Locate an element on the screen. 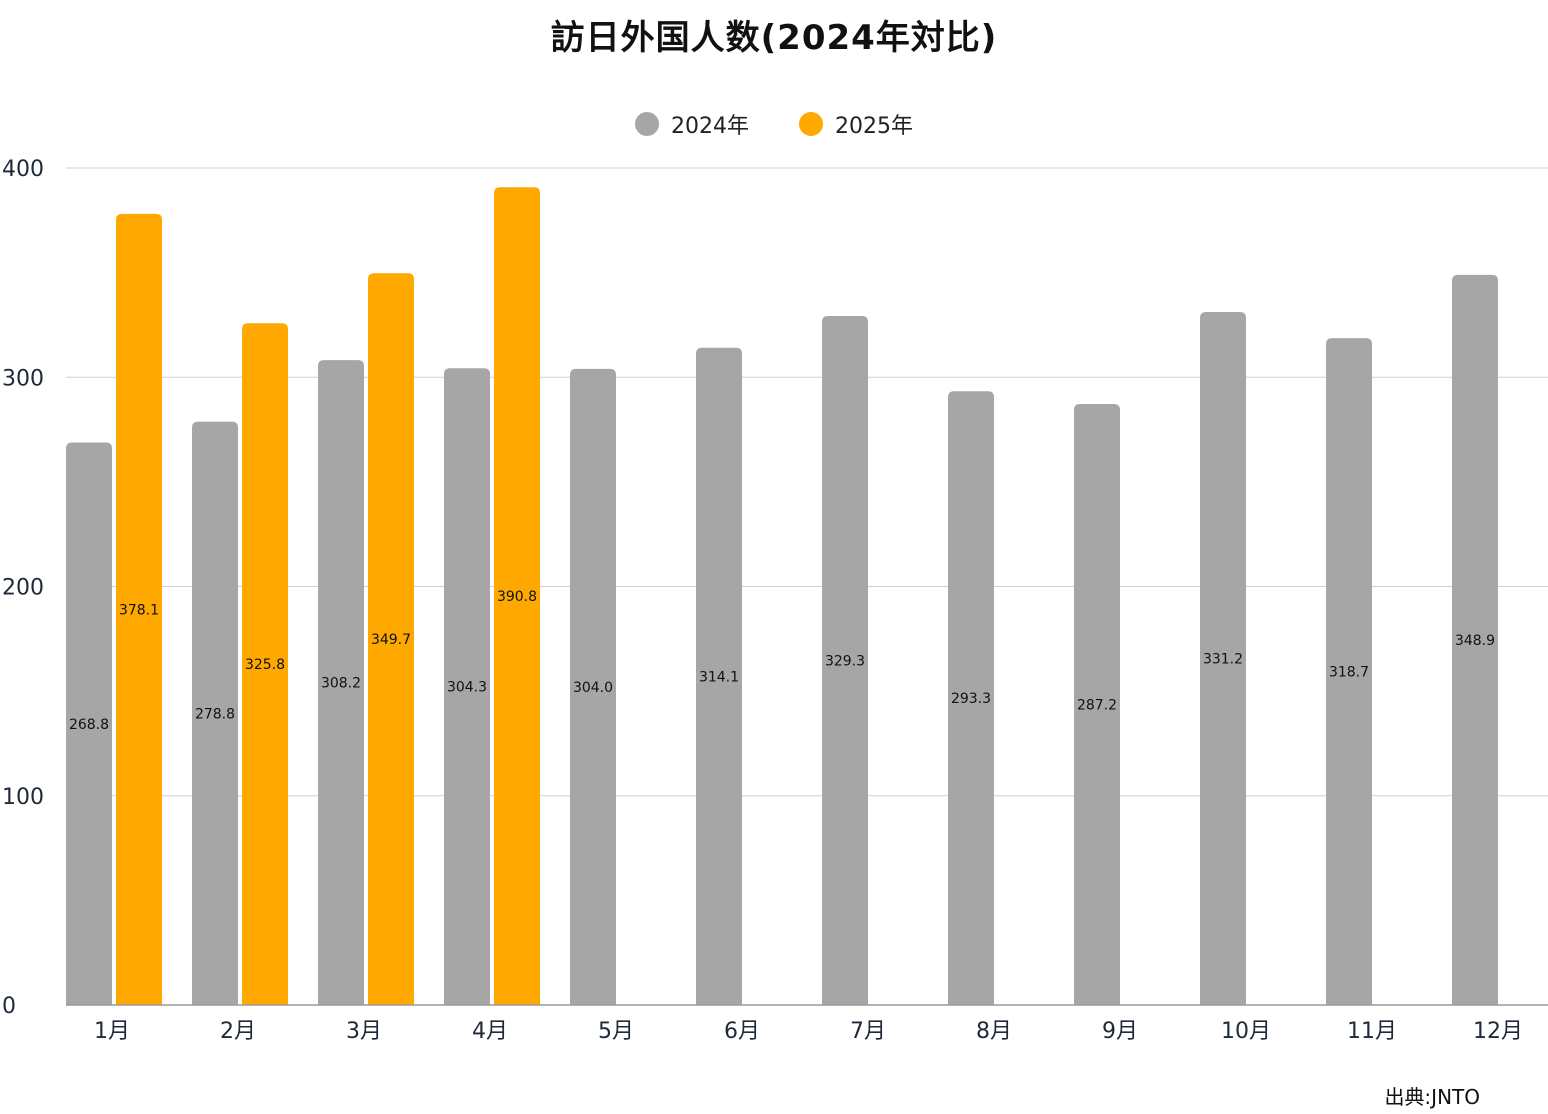 The image size is (1548, 1114). data-label-2024: 318.7 is located at coordinates (1349, 673).